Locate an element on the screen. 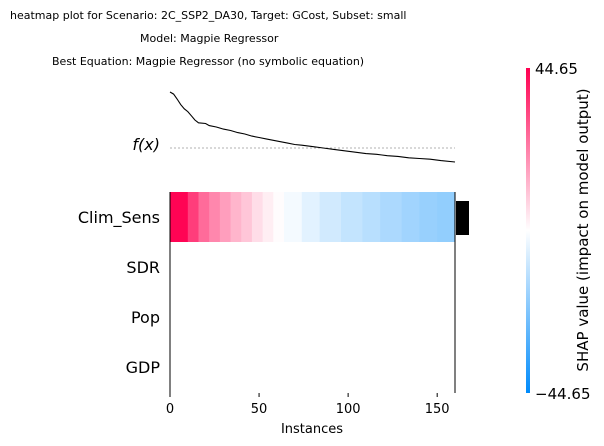 The height and width of the screenshot is (446, 604). fx-panel: f(x) is located at coordinates (294, 127).